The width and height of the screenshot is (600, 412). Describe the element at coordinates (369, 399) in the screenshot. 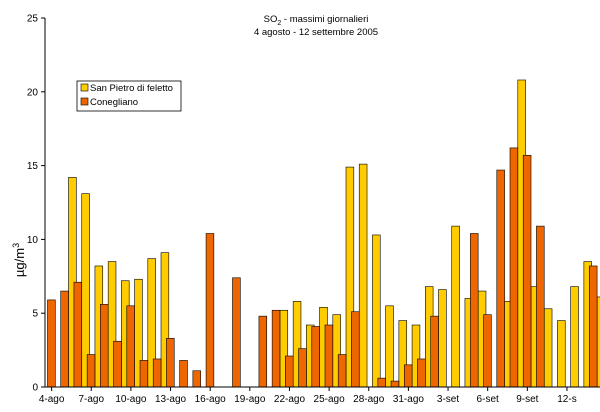

I see `x-tick-label-8: 28-ago` at that location.